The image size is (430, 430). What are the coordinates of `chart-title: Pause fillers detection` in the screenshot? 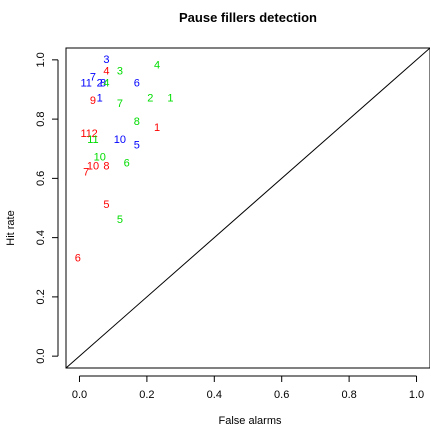 It's located at (248, 17).